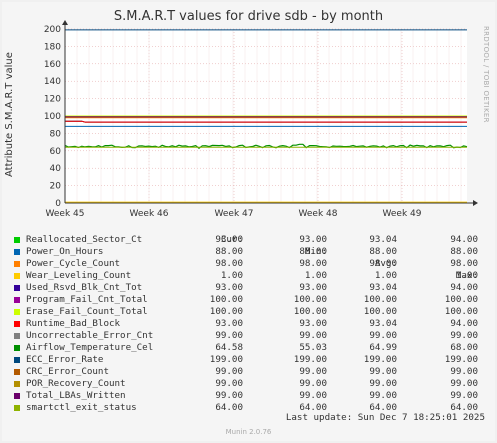  What do you see at coordinates (229, 263) in the screenshot?
I see `legend-cur: 98.00` at bounding box center [229, 263].